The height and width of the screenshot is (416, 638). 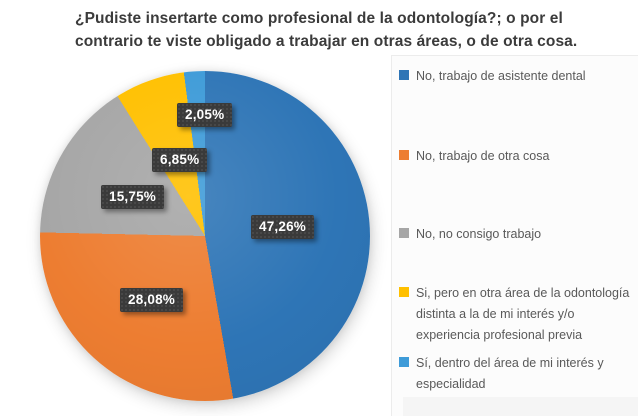 I want to click on data-label-si-area-interes: 2,05%, so click(x=205, y=115).